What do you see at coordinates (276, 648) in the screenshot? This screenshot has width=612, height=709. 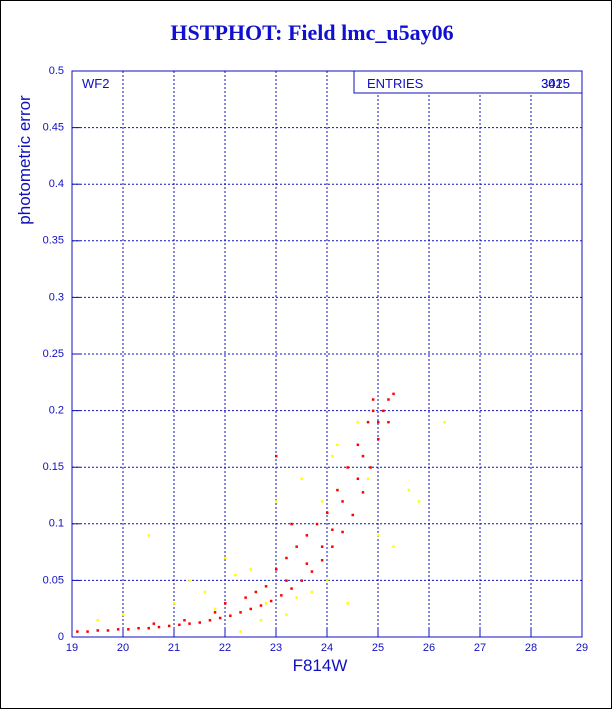 I see `x-tick-label: 23` at bounding box center [276, 648].